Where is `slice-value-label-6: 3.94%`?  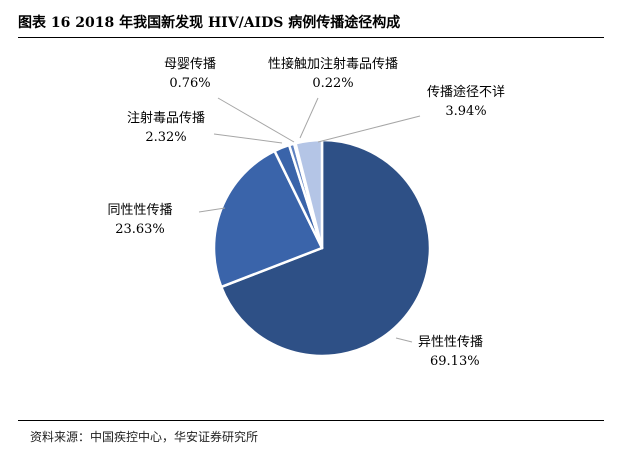
slice-value-label-6: 3.94% is located at coordinates (465, 111).